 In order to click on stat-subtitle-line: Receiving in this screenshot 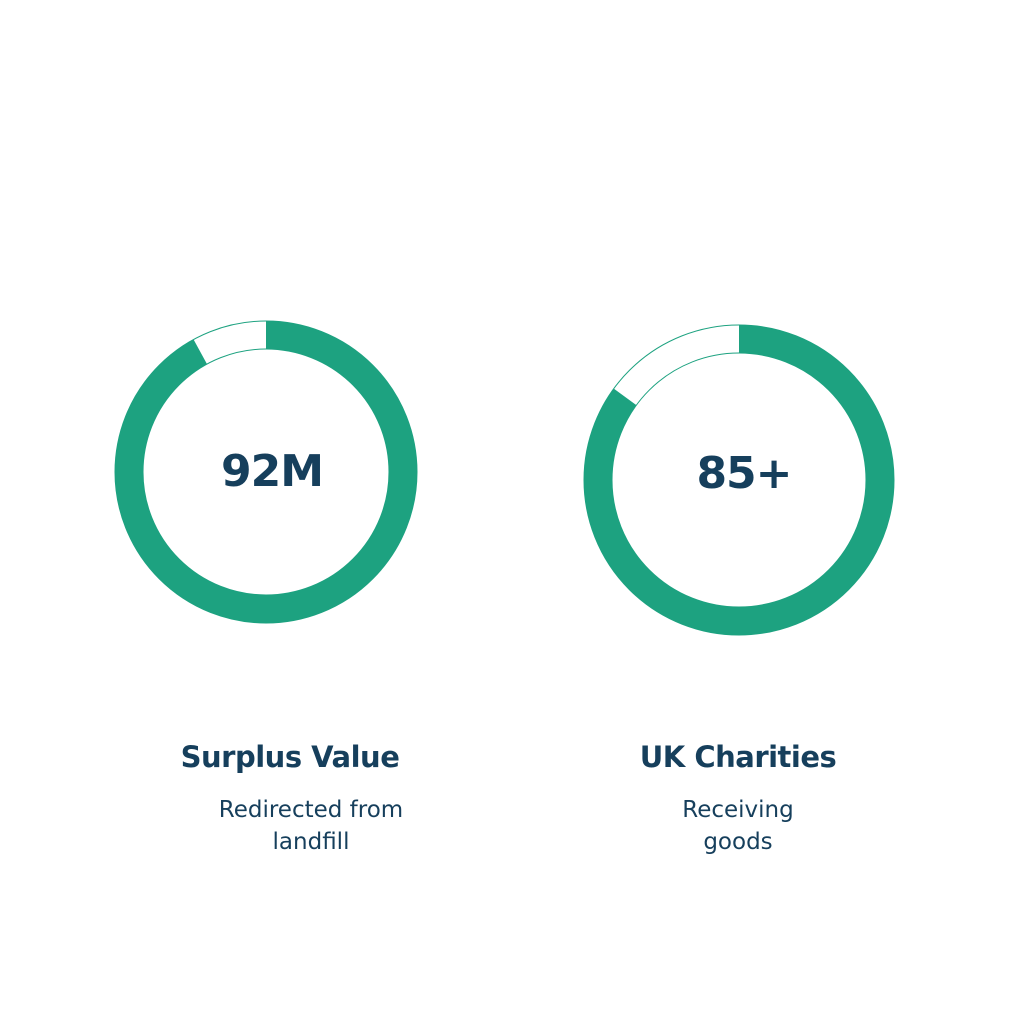, I will do `click(738, 810)`.